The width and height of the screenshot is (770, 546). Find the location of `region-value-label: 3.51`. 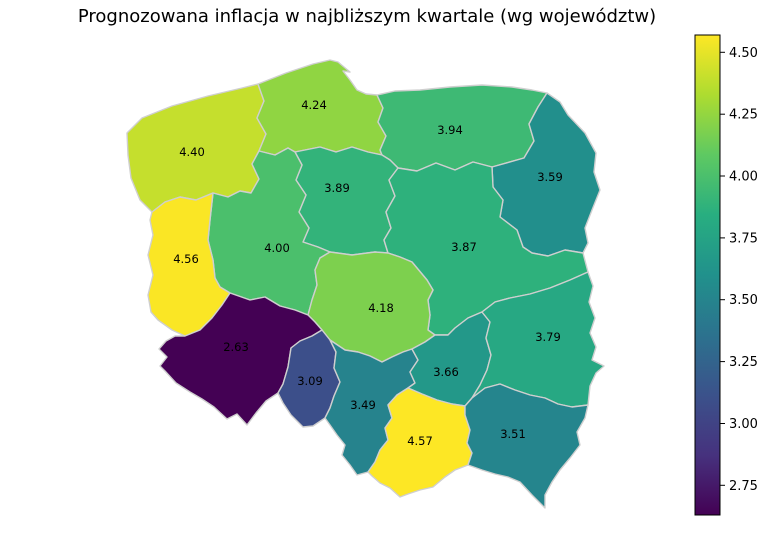

region-value-label: 3.51 is located at coordinates (513, 434).